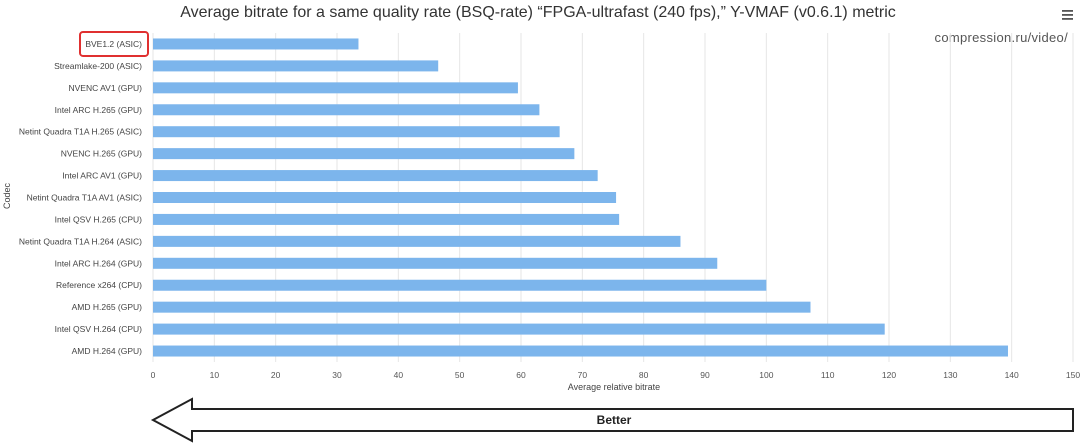 Image resolution: width=1080 pixels, height=447 pixels. I want to click on x-tick-label: 50, so click(460, 375).